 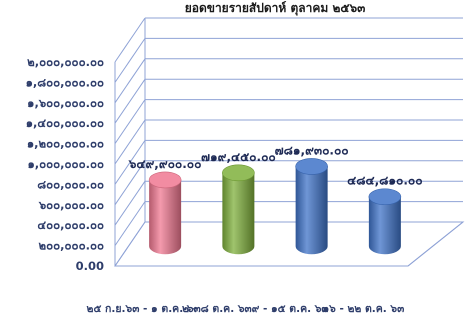 What do you see at coordinates (144, 309) in the screenshot?
I see `x-tick-label: ๒๕ ก.ย.๖๓ - ๑ ต.ค. ๖๓` at bounding box center [144, 309].